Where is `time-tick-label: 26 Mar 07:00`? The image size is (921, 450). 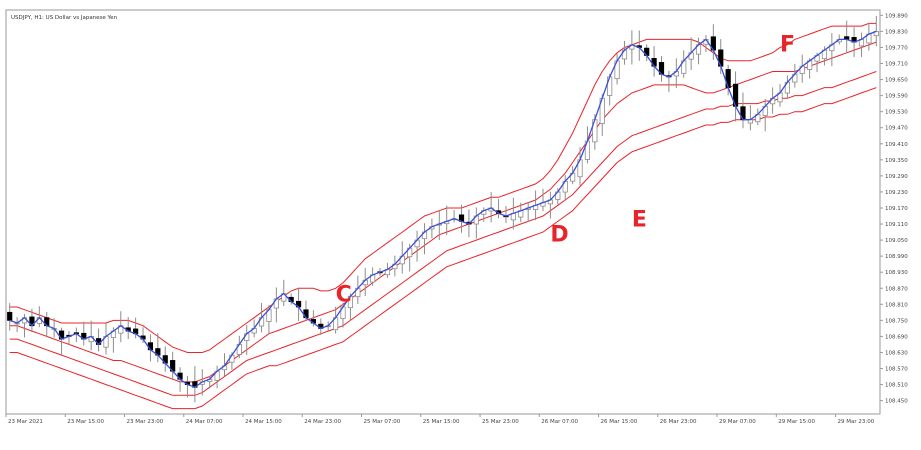 time-tick-label: 26 Mar 07:00 is located at coordinates (559, 422).